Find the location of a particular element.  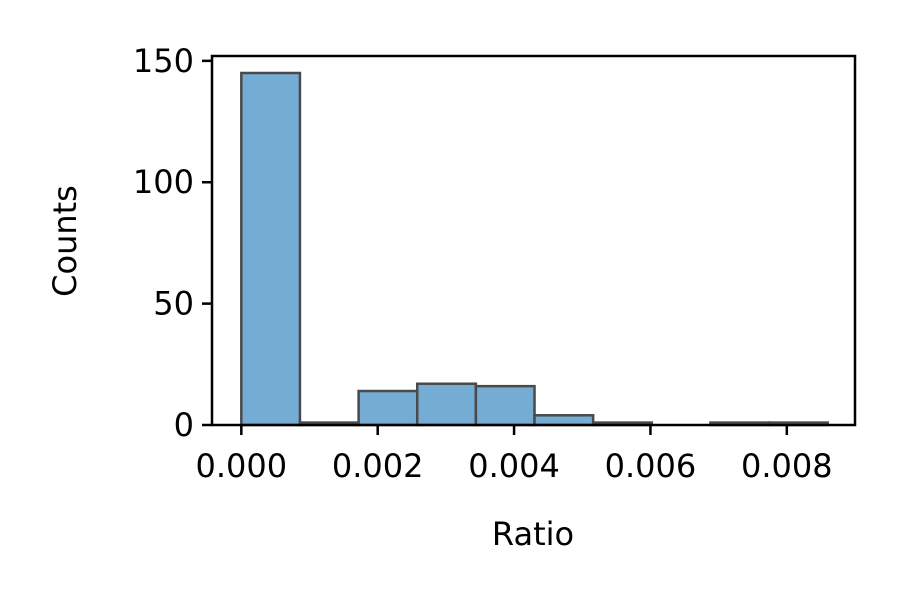

x-tick-label-0: 0.000 is located at coordinates (242, 466).